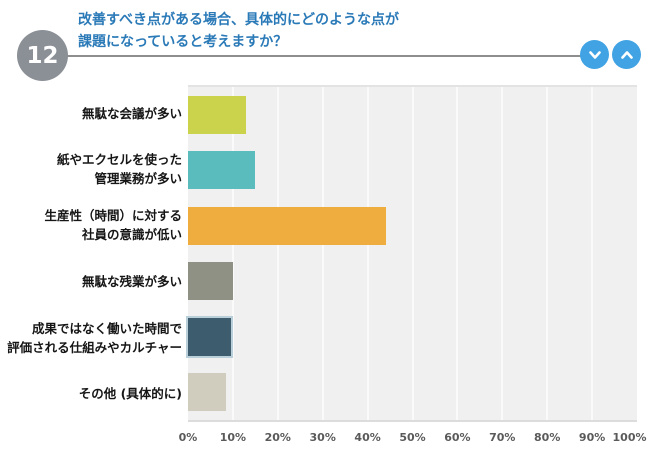  Describe the element at coordinates (322, 437) in the screenshot. I see `x-axis-tick-label: 30%` at that location.